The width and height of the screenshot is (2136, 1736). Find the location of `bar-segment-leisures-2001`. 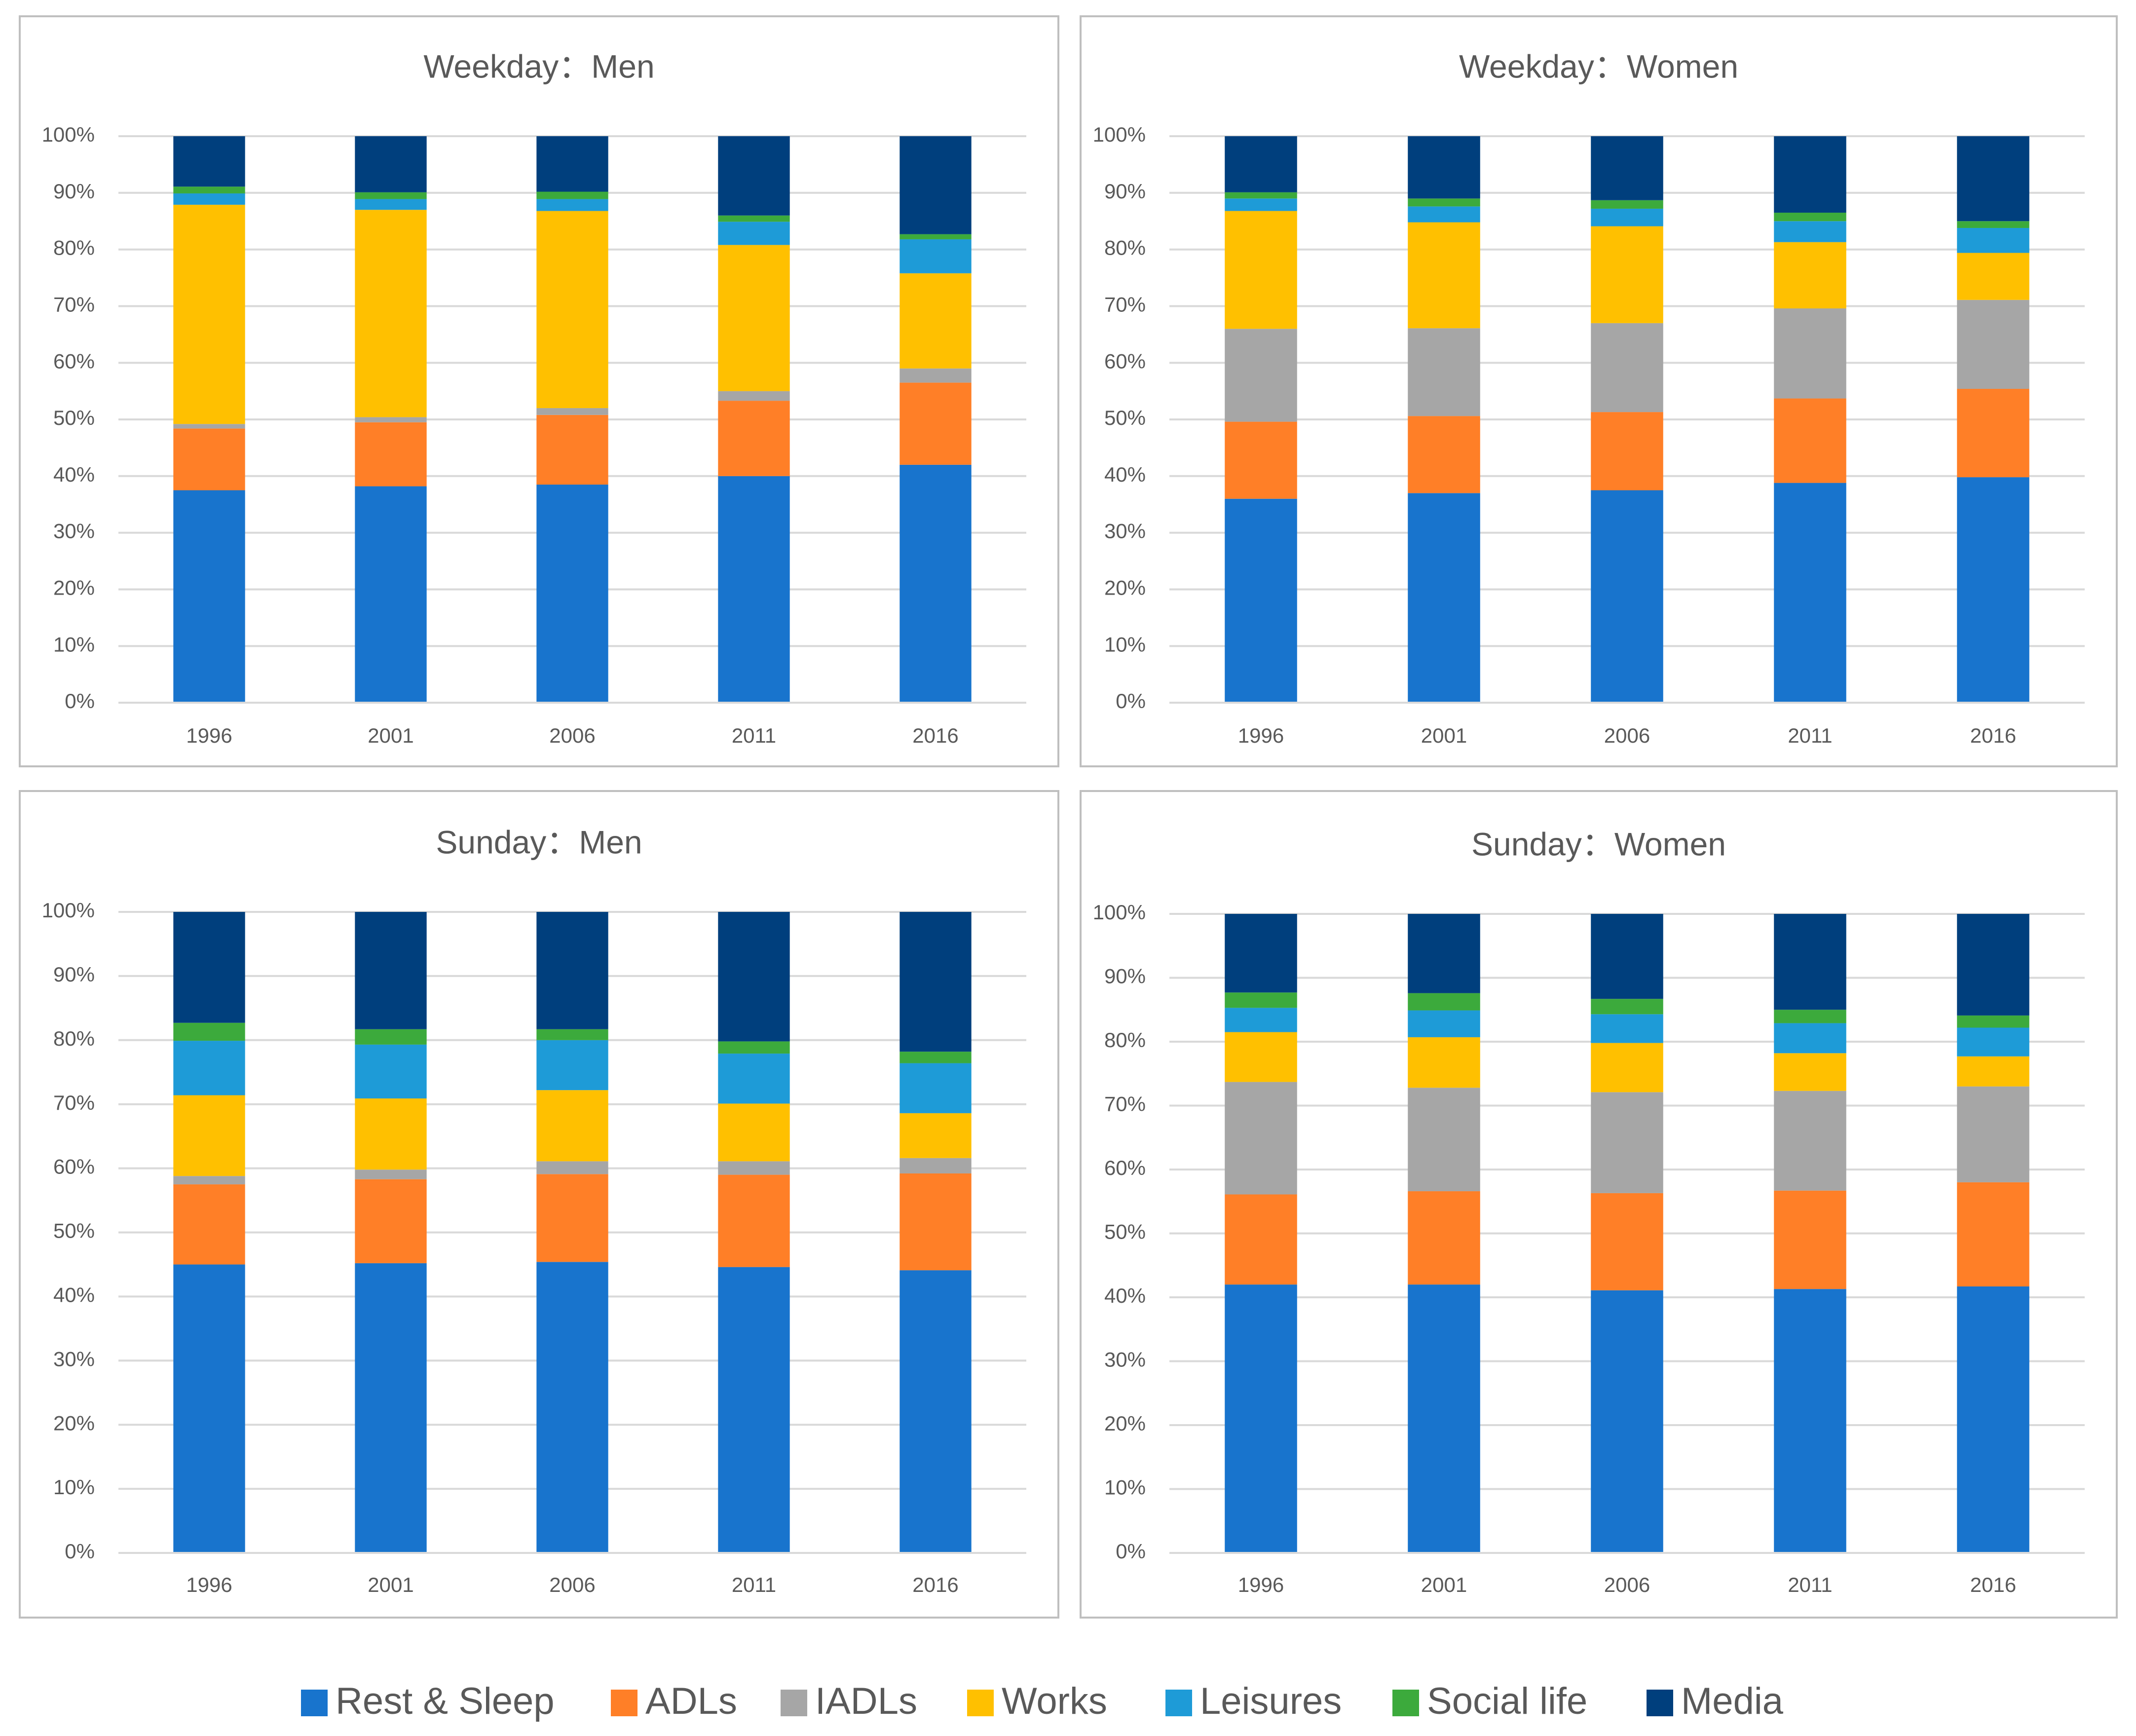

bar-segment-leisures-2001 is located at coordinates (1444, 214).